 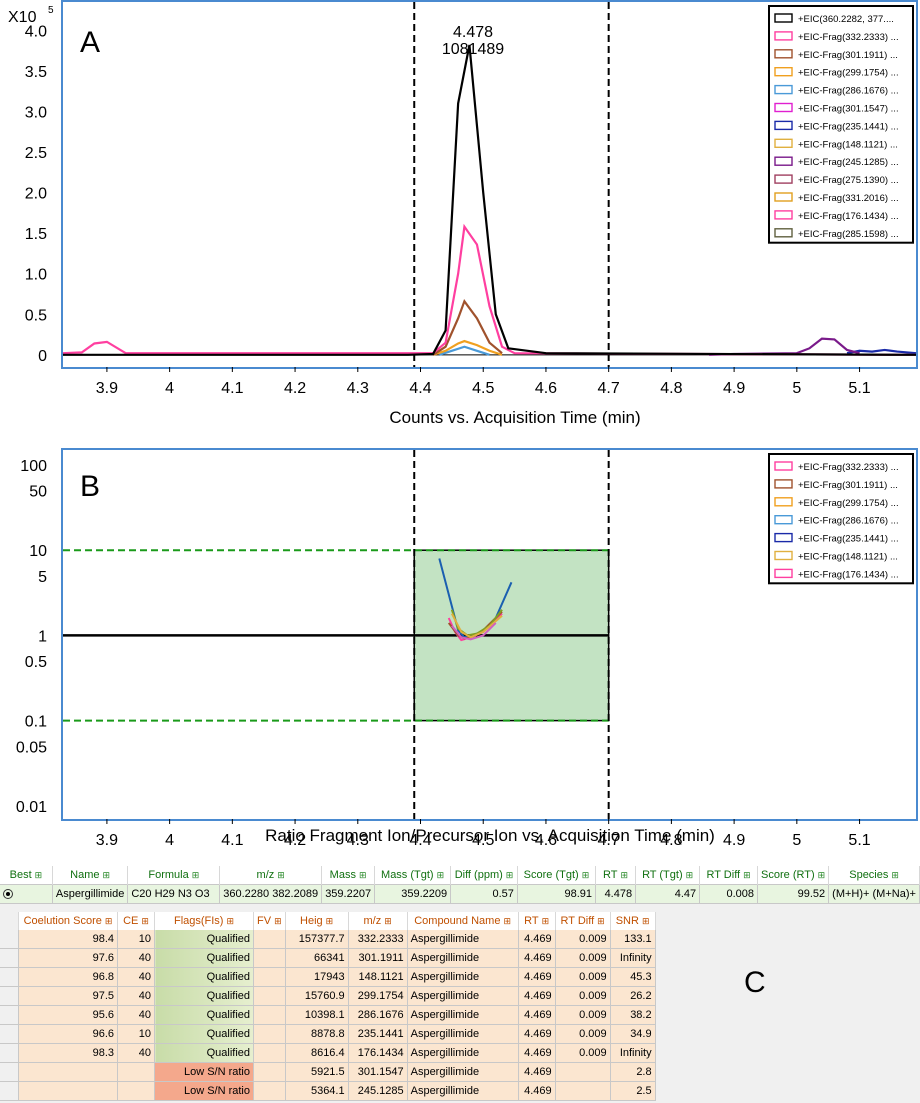 What do you see at coordinates (317, 1072) in the screenshot?
I see `fragment-cell: 5921.5` at bounding box center [317, 1072].